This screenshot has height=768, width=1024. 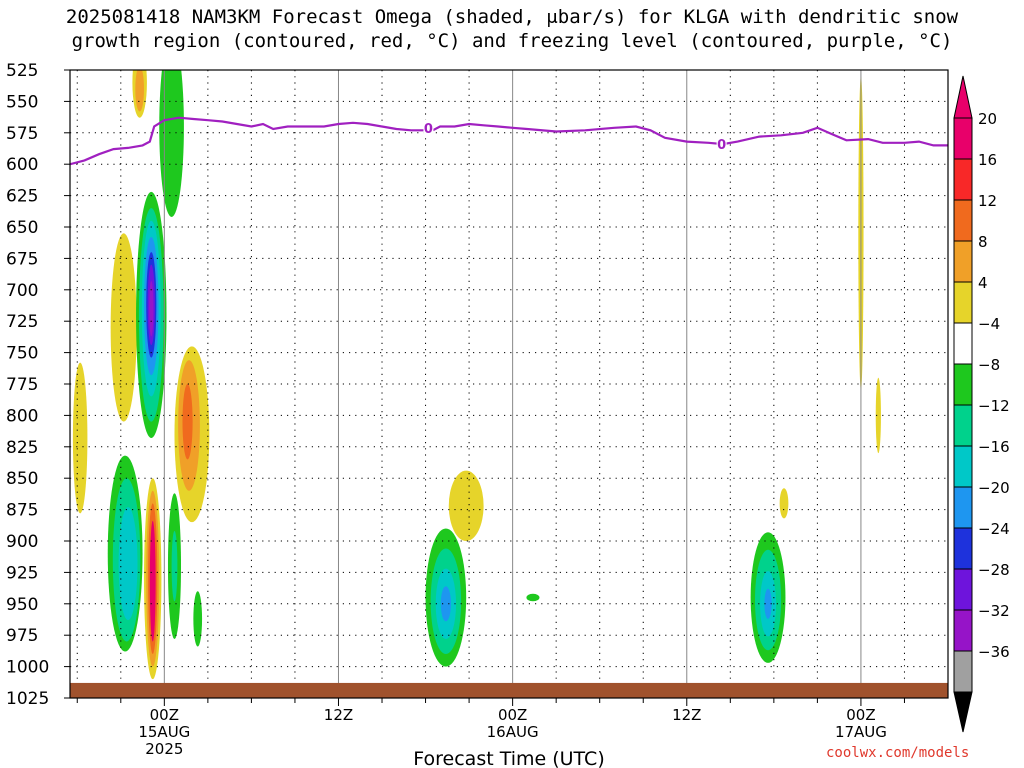 I want to click on x-tick-year: 2025, so click(x=164, y=749).